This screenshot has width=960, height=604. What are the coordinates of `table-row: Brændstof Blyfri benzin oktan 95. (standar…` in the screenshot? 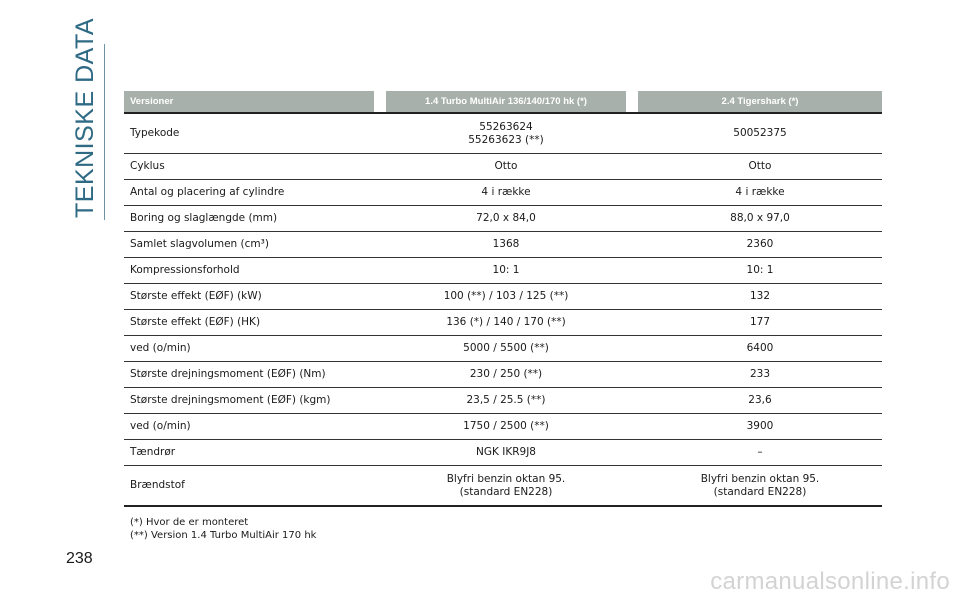 It's located at (503, 486).